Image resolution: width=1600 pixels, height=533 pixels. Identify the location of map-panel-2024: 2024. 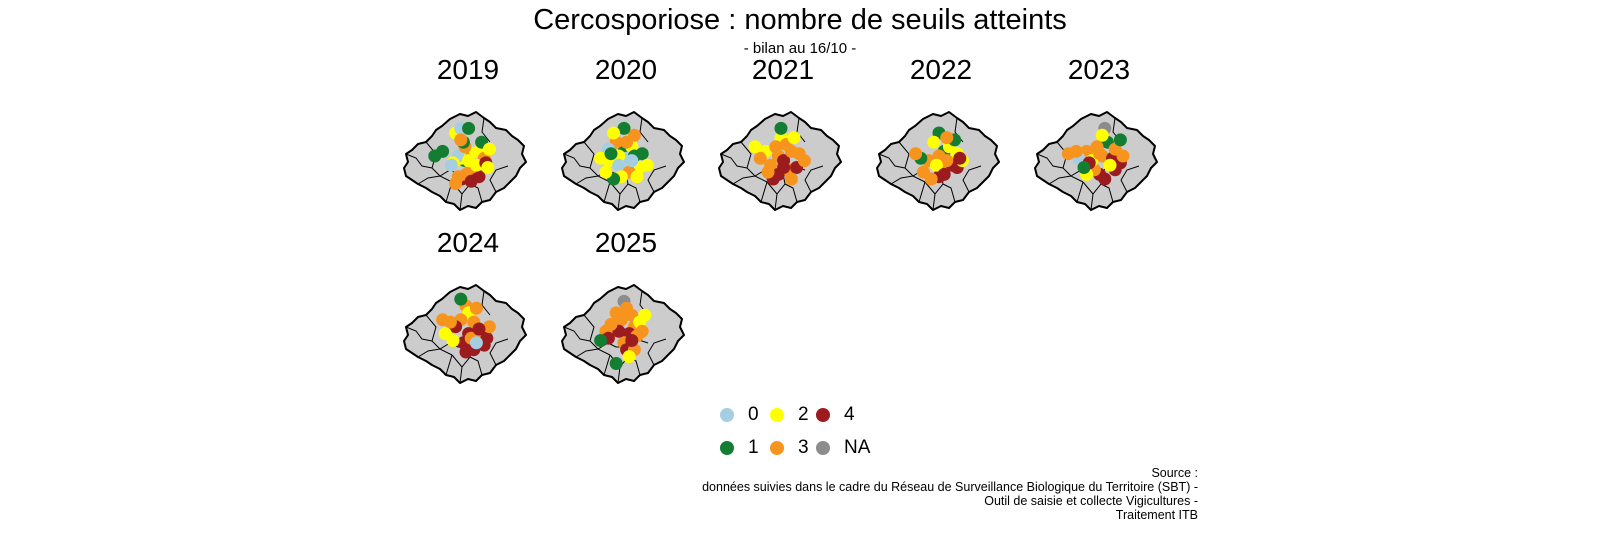
(468, 314).